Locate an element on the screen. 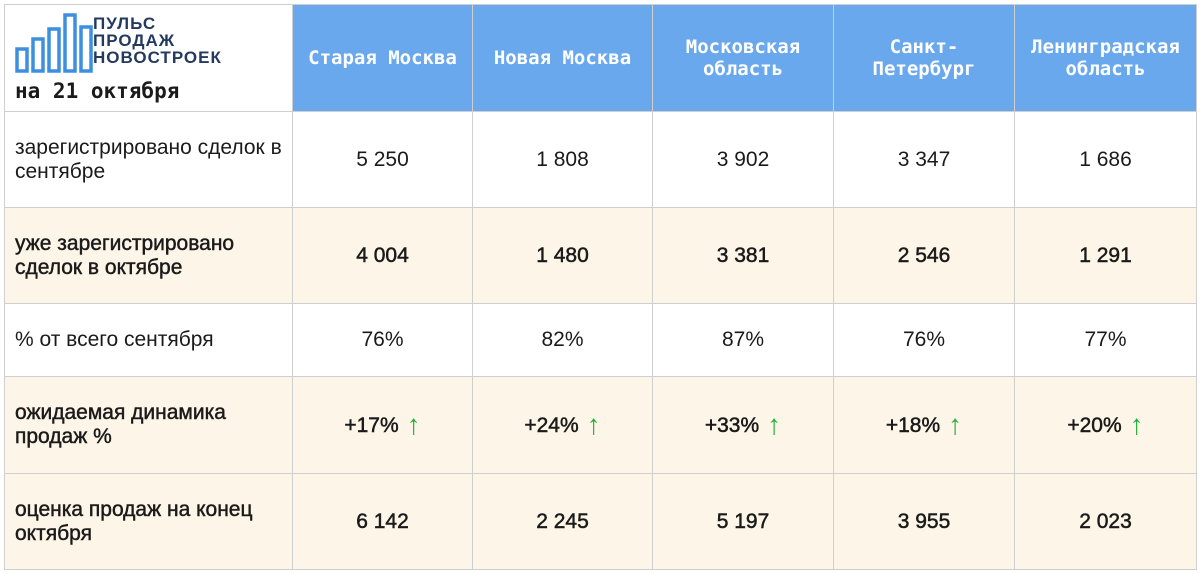 Image resolution: width=1200 pixels, height=574 pixels. dynamic-value: +20% is located at coordinates (1094, 426).